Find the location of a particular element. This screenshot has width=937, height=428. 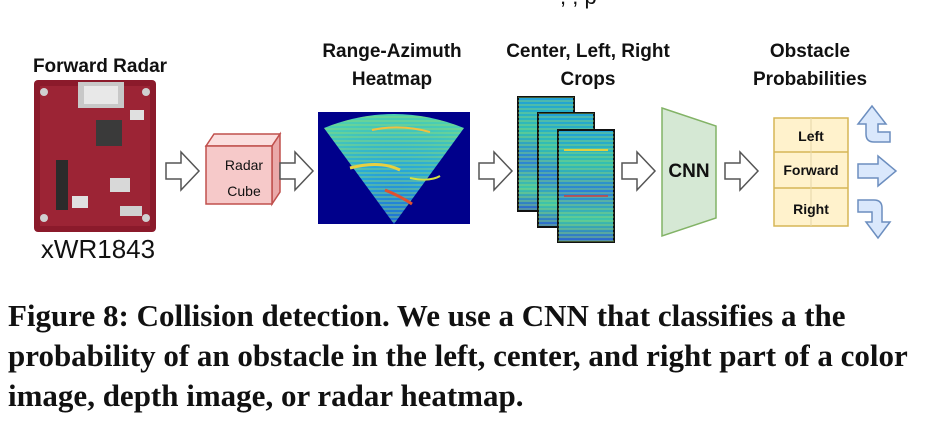

cnn-block is located at coordinates (689, 172).